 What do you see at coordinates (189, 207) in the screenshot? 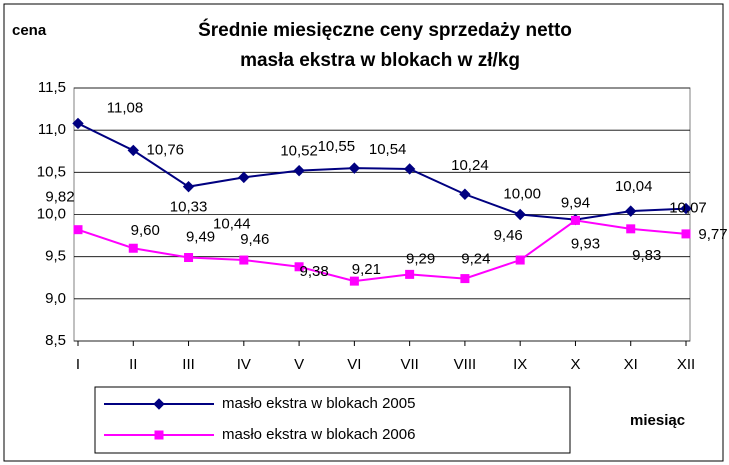
I see `data-label: 10,33` at bounding box center [189, 207].